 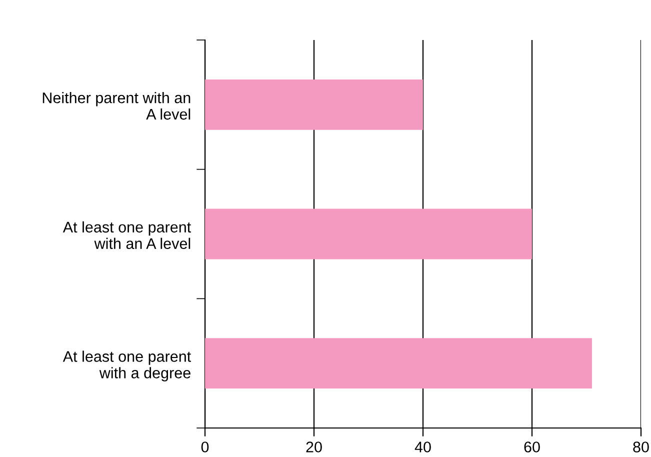 What do you see at coordinates (641, 447) in the screenshot?
I see `x-tick-label: 80` at bounding box center [641, 447].